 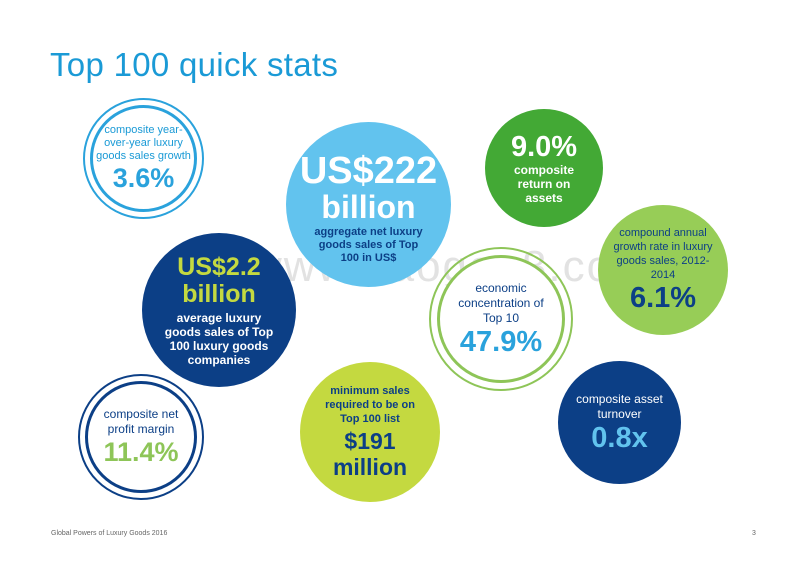 I want to click on concentration-outer-ring, so click(x=501, y=319).